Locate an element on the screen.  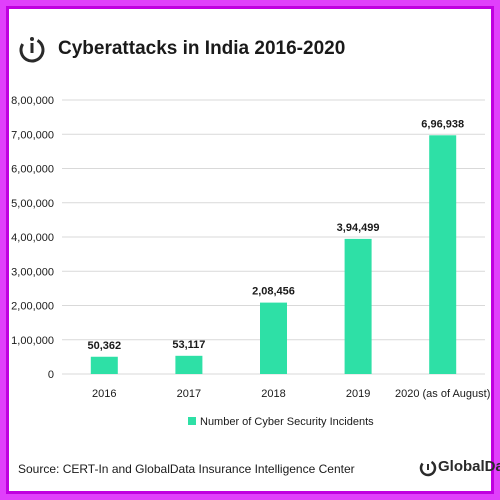
data-label: 50,362 is located at coordinates (104, 346).